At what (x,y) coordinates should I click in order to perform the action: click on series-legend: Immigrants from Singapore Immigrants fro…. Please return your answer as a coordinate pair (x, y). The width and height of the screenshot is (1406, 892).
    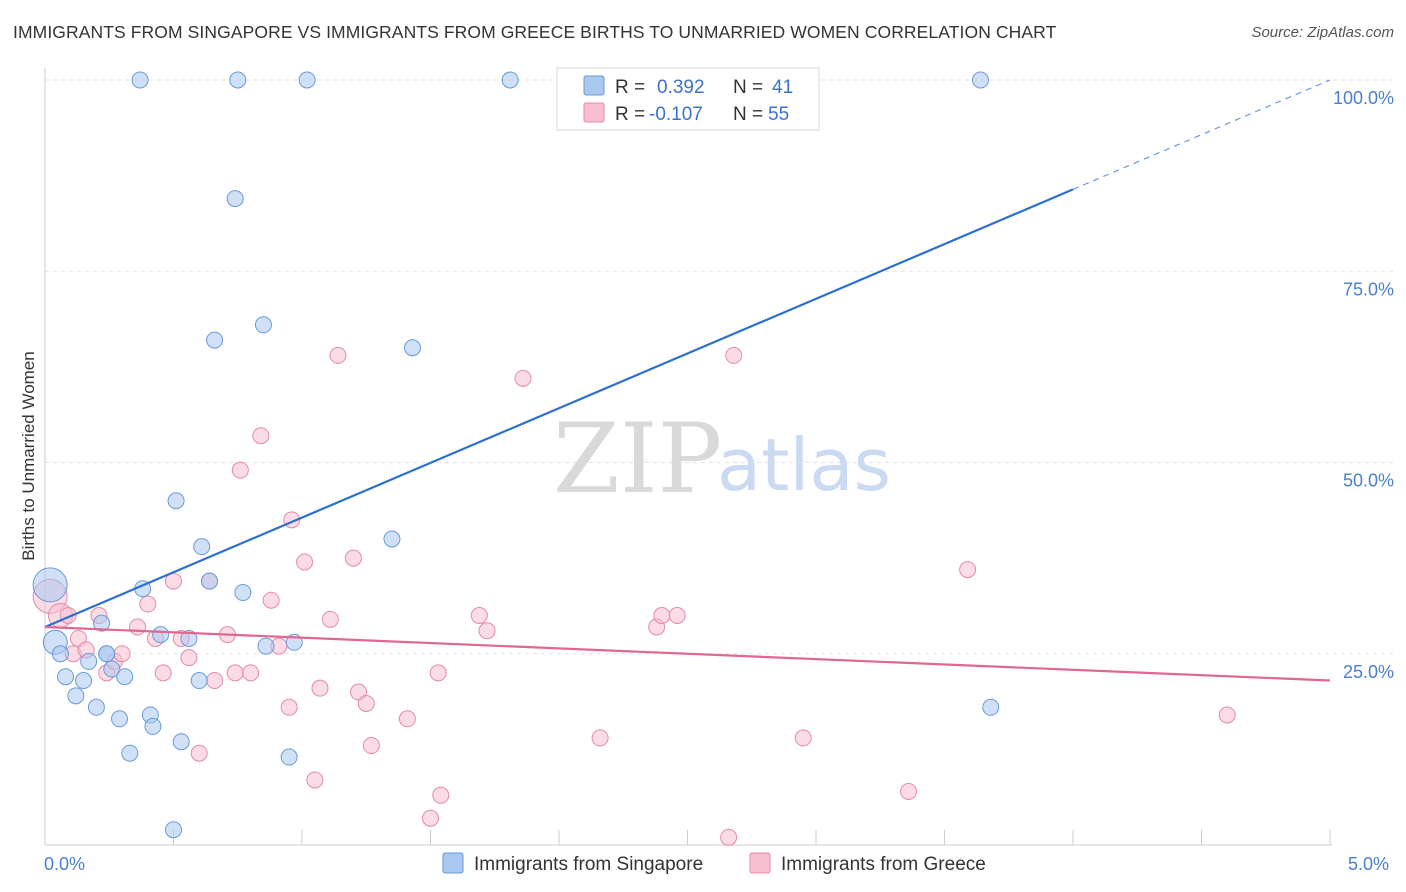
    Looking at the image, I should click on (714, 863).